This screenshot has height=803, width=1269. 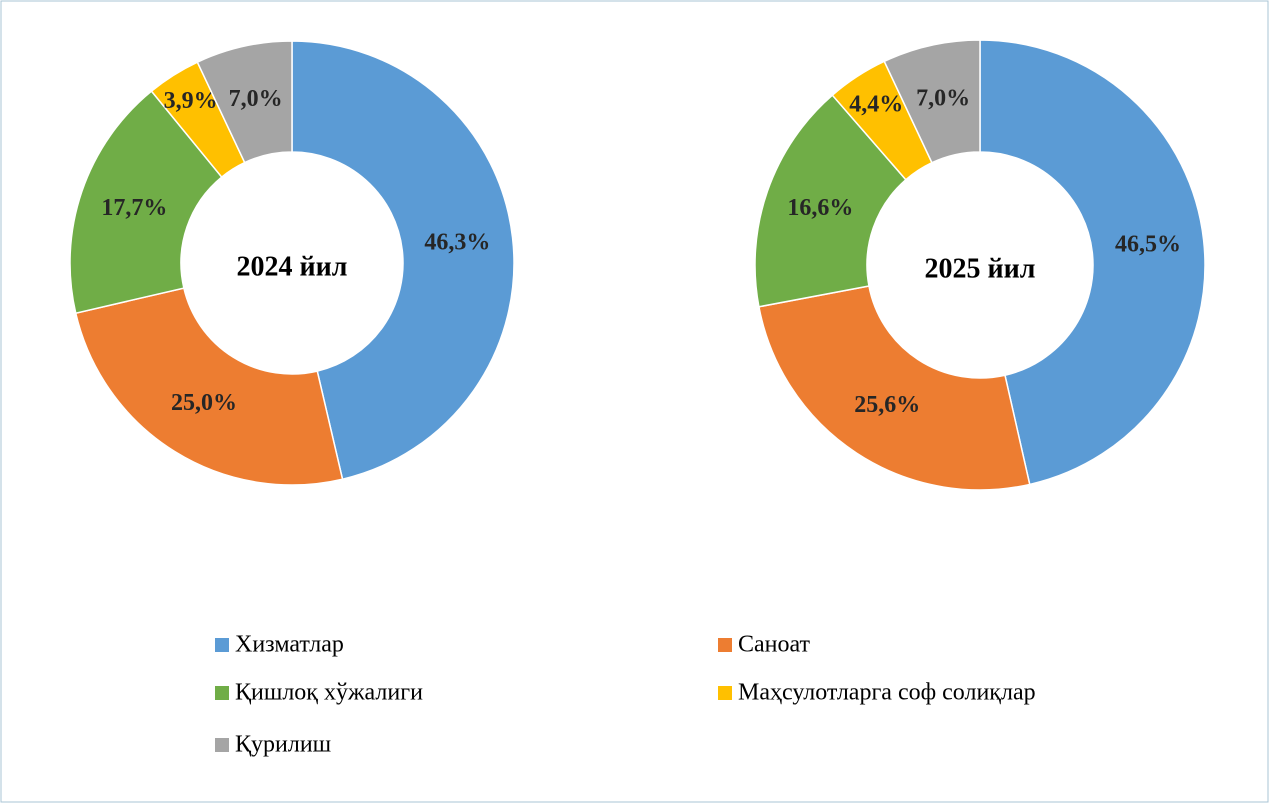 What do you see at coordinates (289, 645) in the screenshot?
I see `legend-label: Хизматлар` at bounding box center [289, 645].